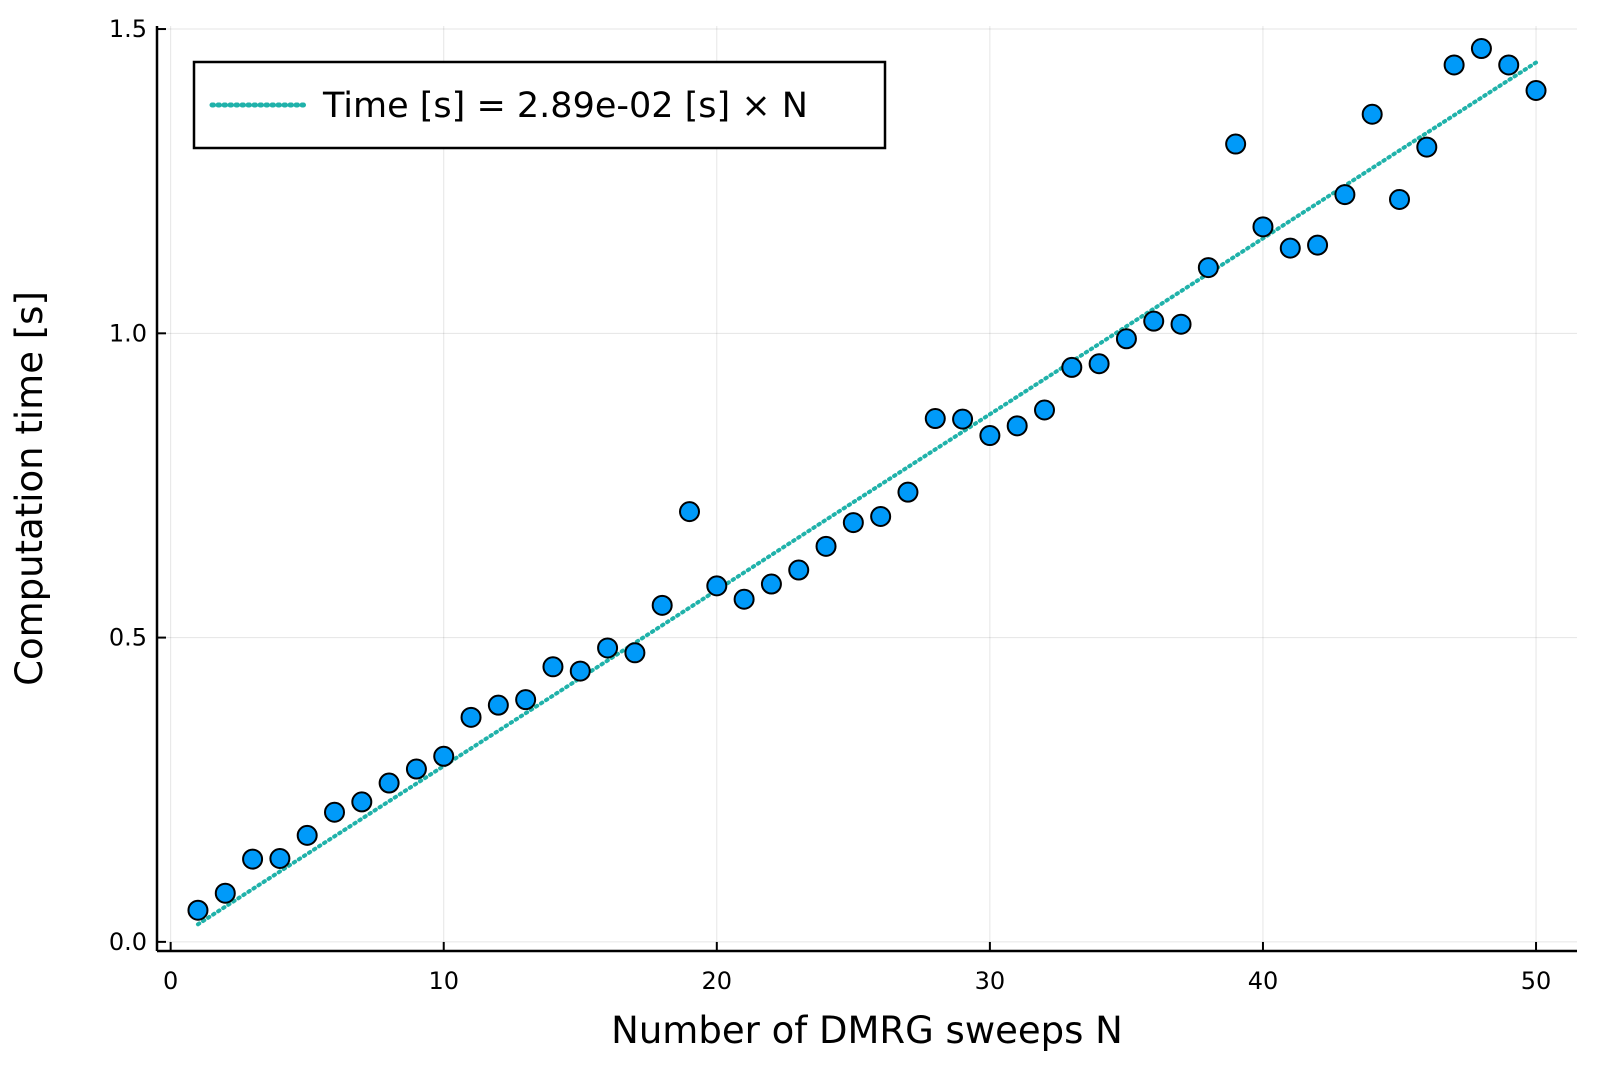 The width and height of the screenshot is (1600, 1067). What do you see at coordinates (1536, 981) in the screenshot?
I see `x-tick-label: 50` at bounding box center [1536, 981].